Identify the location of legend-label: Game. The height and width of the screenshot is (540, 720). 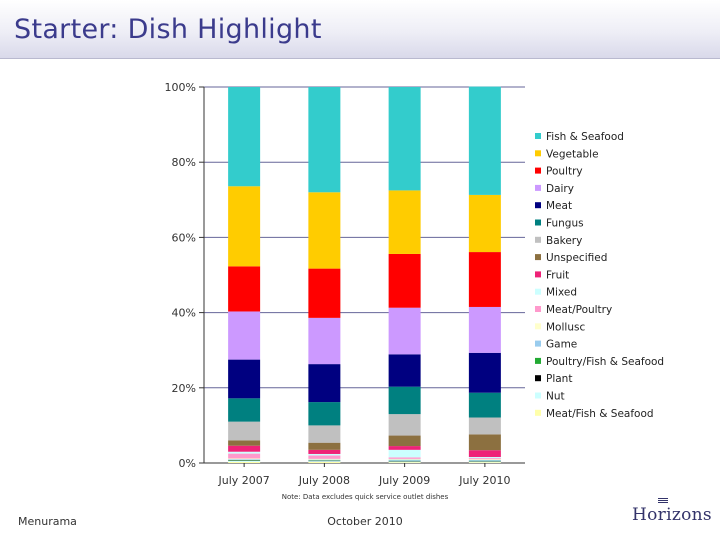
(561, 345).